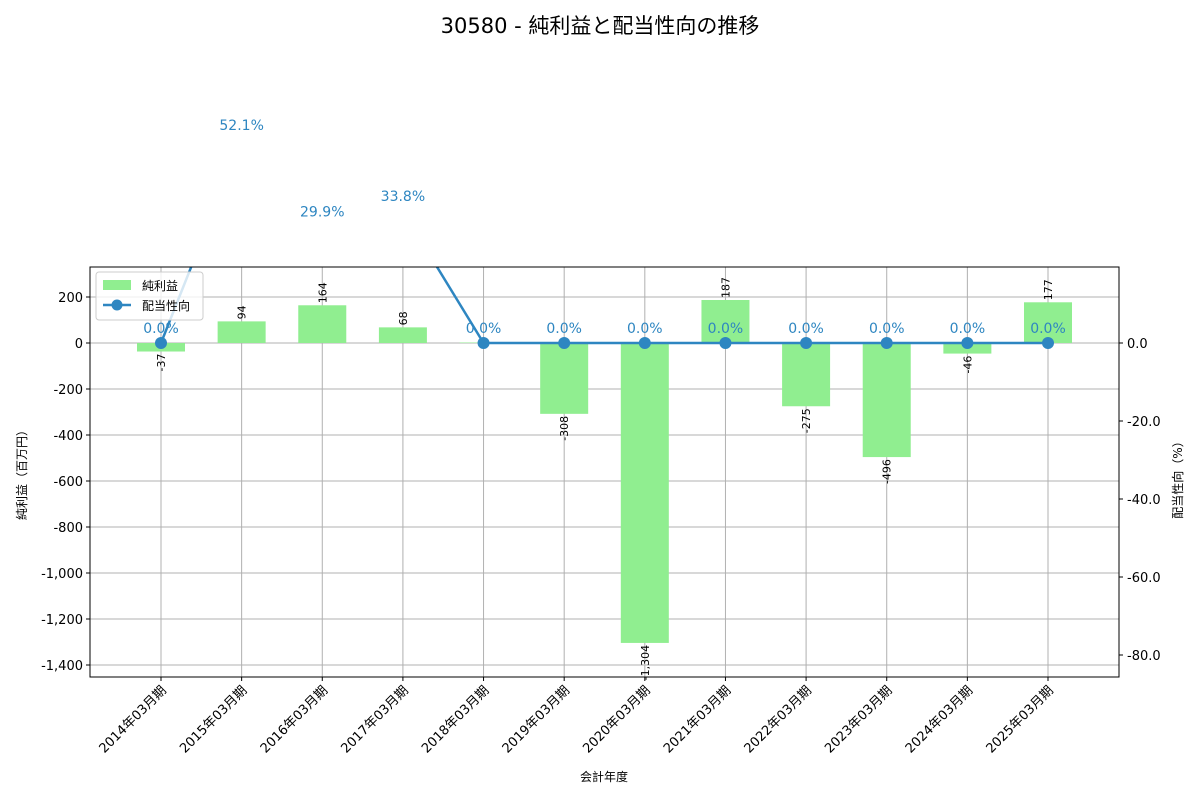 The width and height of the screenshot is (1200, 800). I want to click on svg-text: -20.0, so click(1144, 422).